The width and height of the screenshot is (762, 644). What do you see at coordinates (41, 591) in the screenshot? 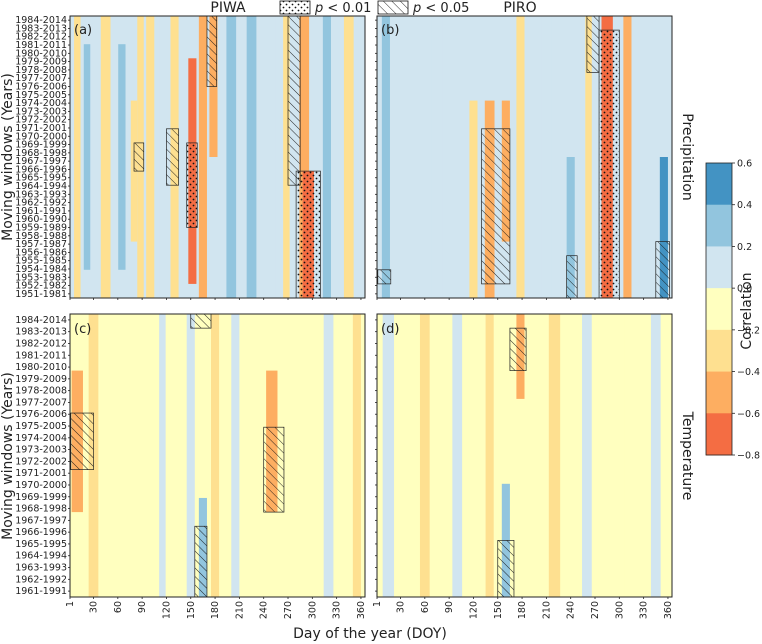
I see `y-tick-temp: 1961-1991` at bounding box center [41, 591].